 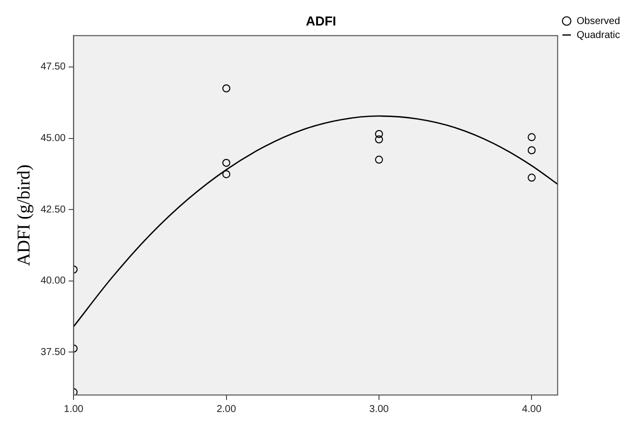 What do you see at coordinates (321, 20) in the screenshot?
I see `chart-title: ADFI` at bounding box center [321, 20].